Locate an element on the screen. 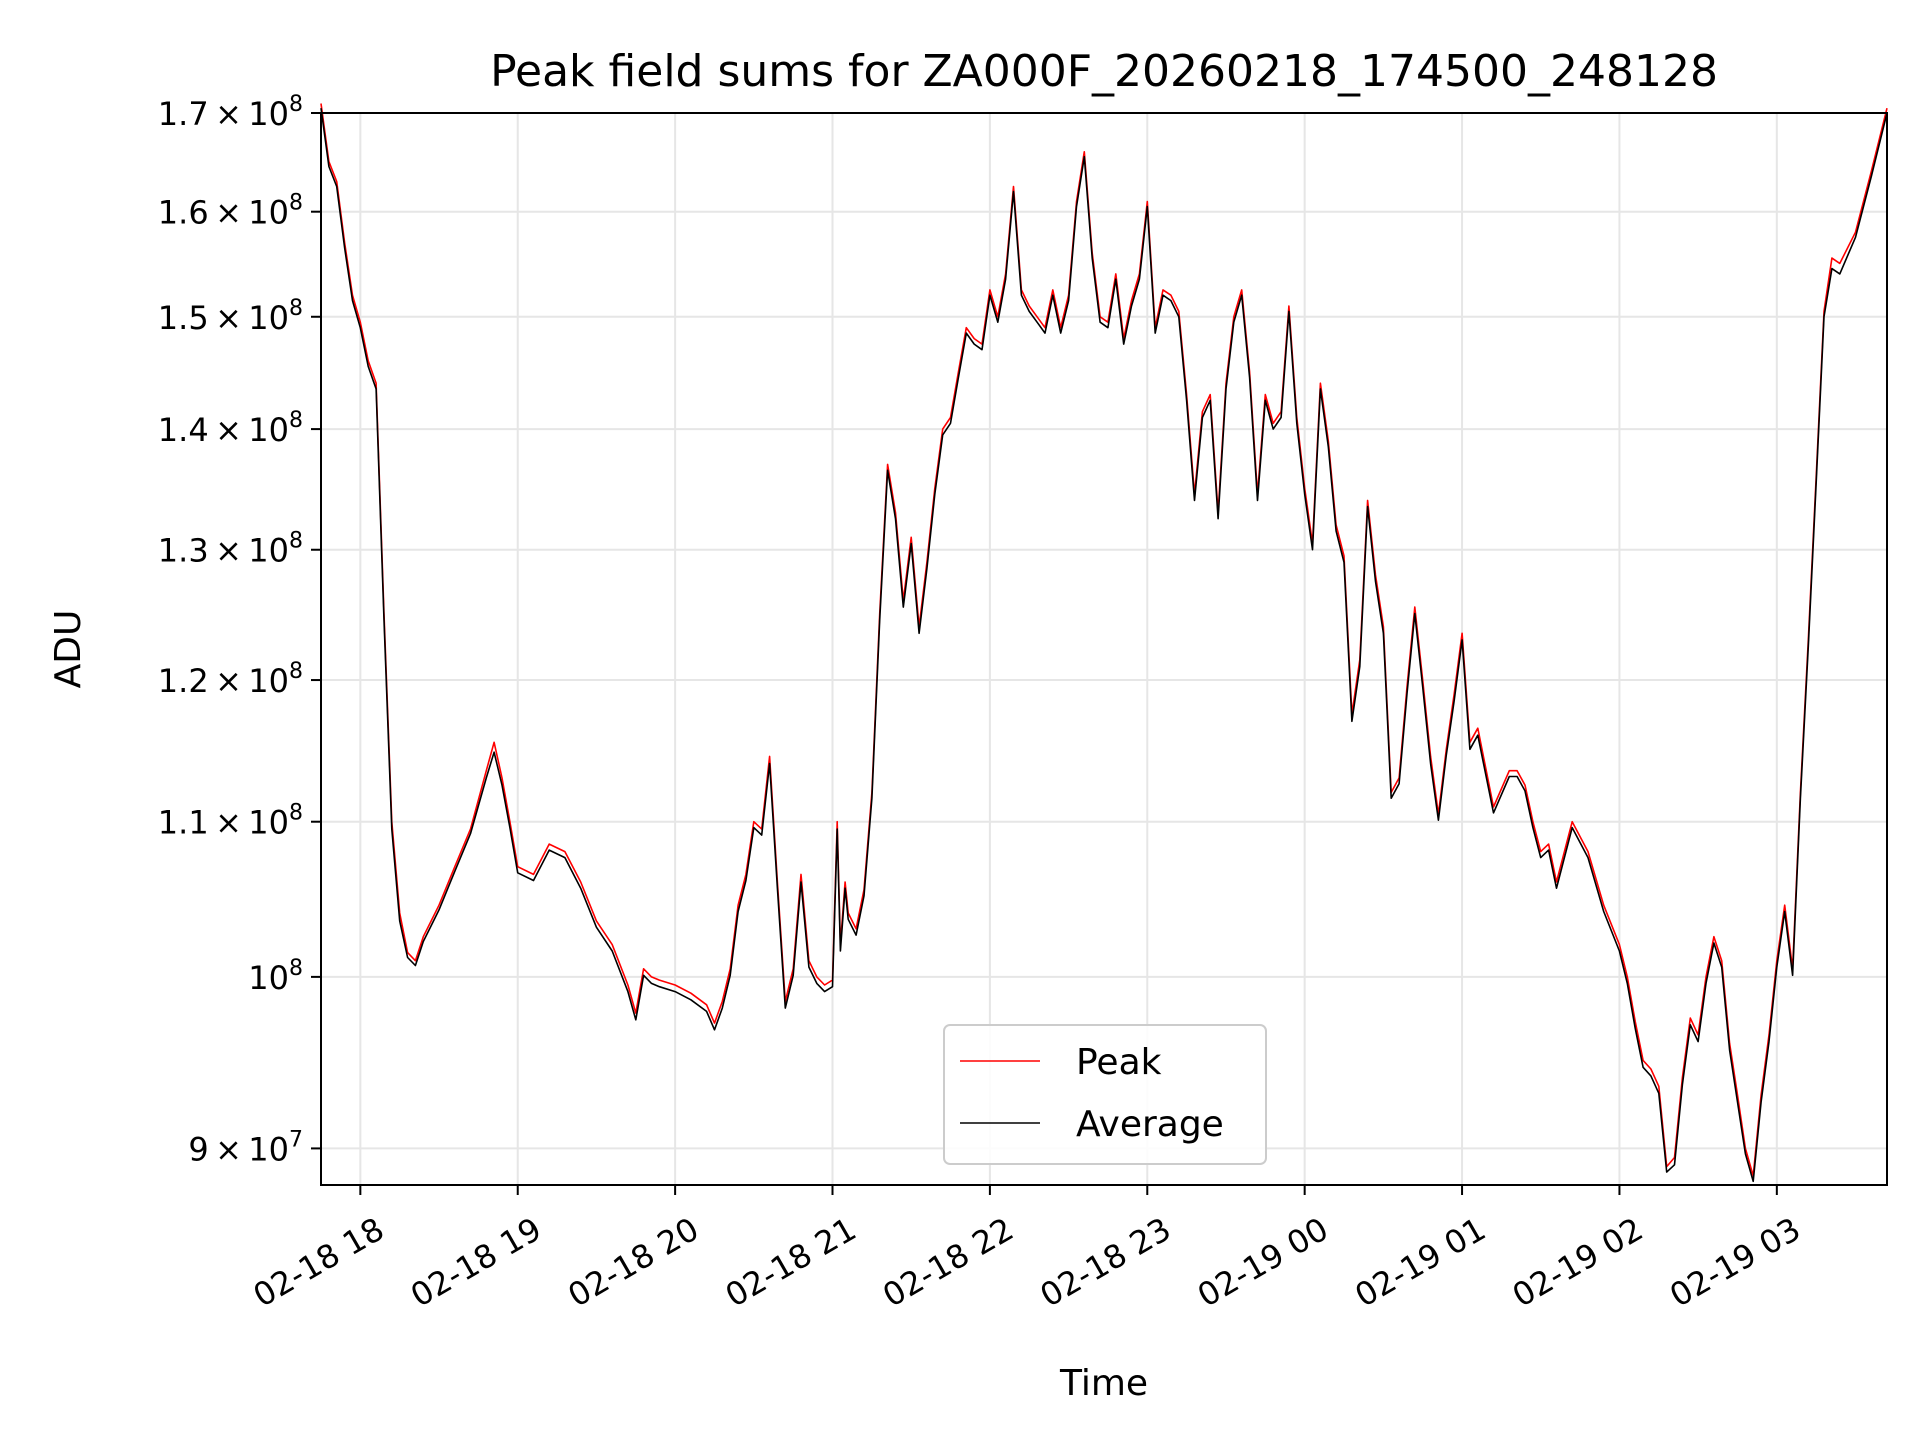  y-axis-label: ADU is located at coordinates (68, 649).